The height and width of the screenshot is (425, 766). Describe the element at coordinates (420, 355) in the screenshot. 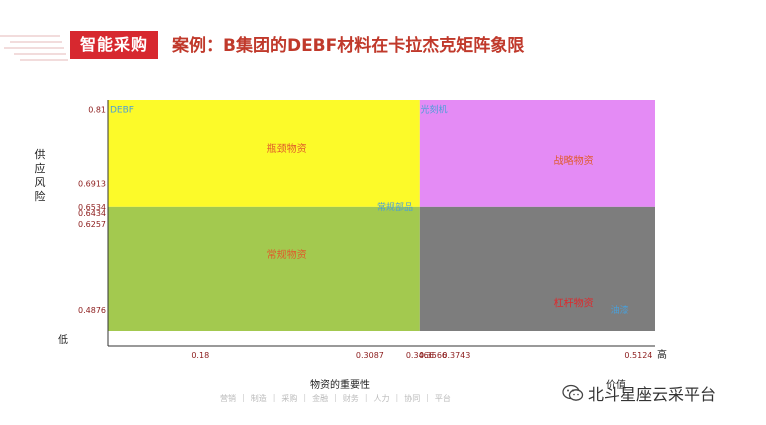

I see `x-tick-label: 0.3466` at that location.